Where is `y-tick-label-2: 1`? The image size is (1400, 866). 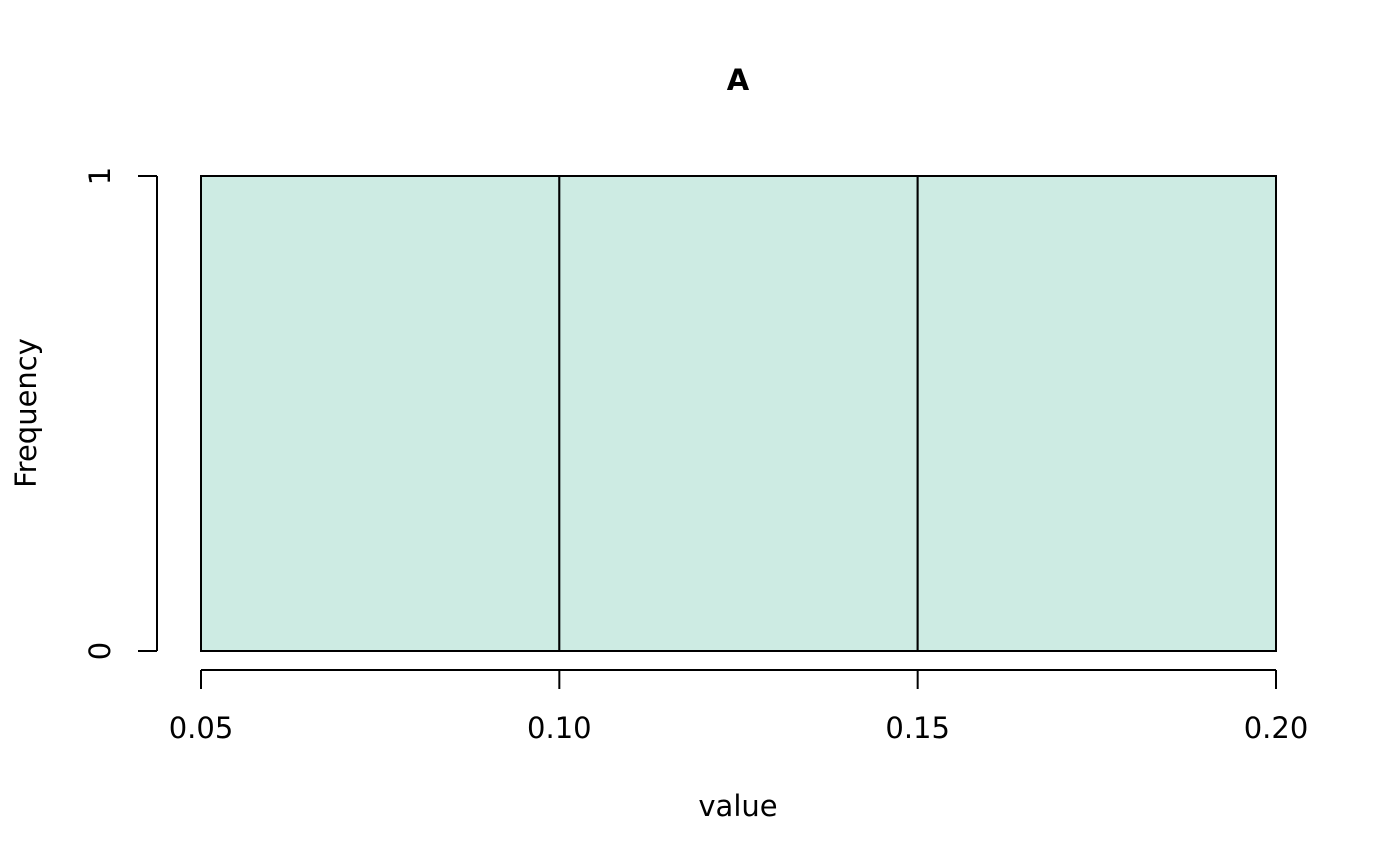 y-tick-label-2: 1 is located at coordinates (100, 176).